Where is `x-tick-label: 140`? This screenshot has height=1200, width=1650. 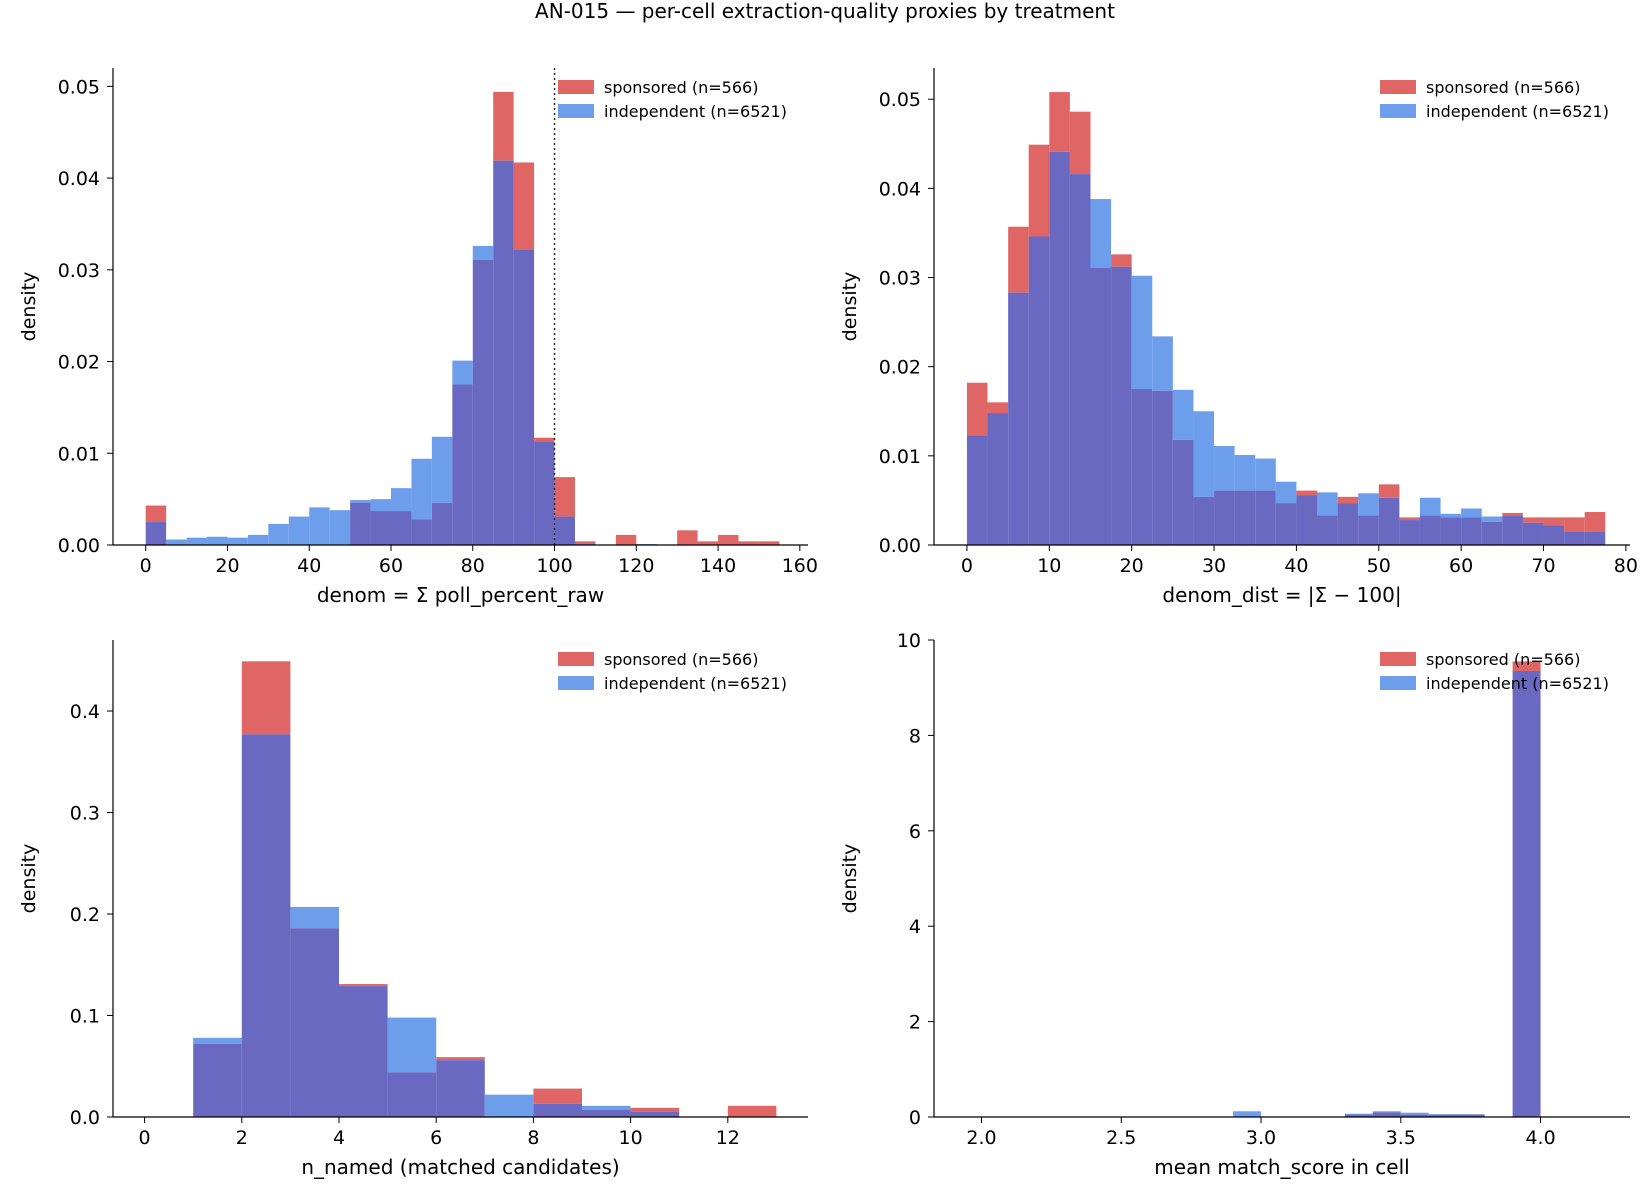
x-tick-label: 140 is located at coordinates (718, 566).